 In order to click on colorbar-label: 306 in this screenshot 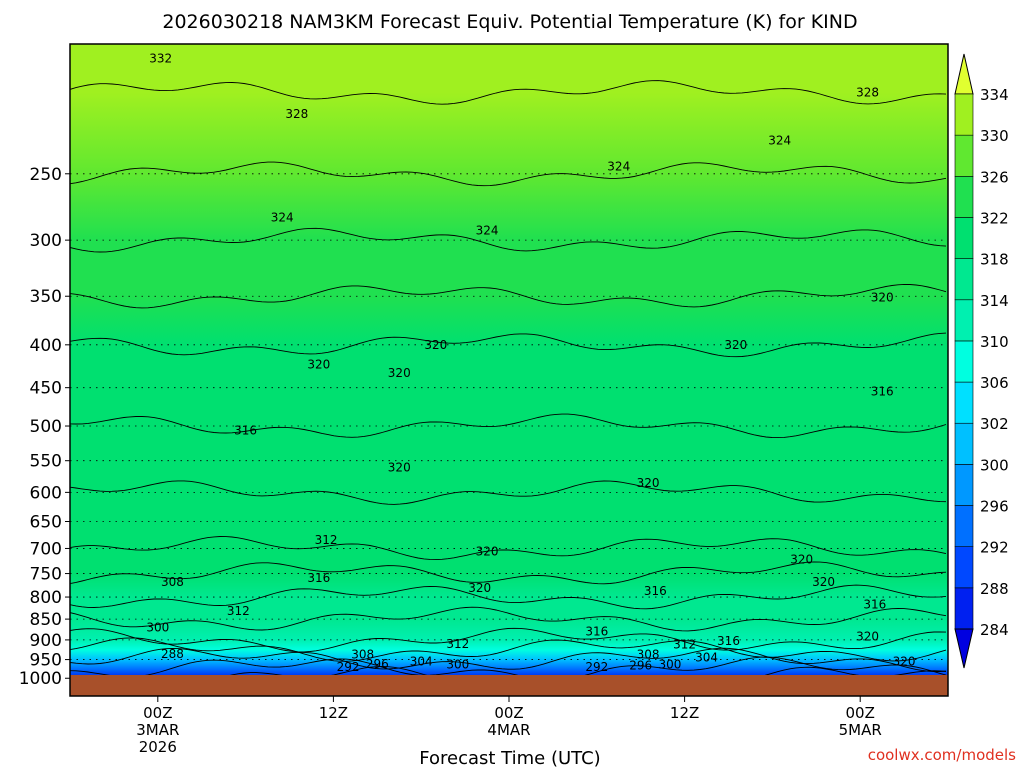, I will do `click(994, 383)`.